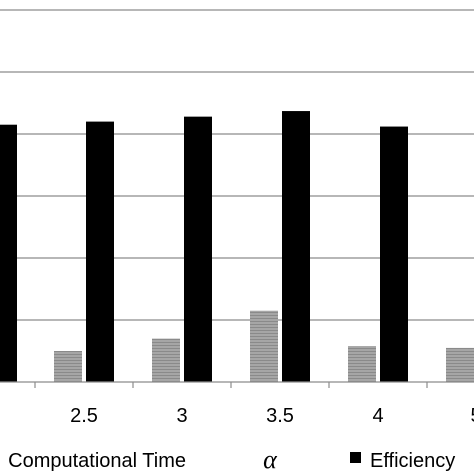  I want to click on x-tick-label: 2.5, so click(84, 416).